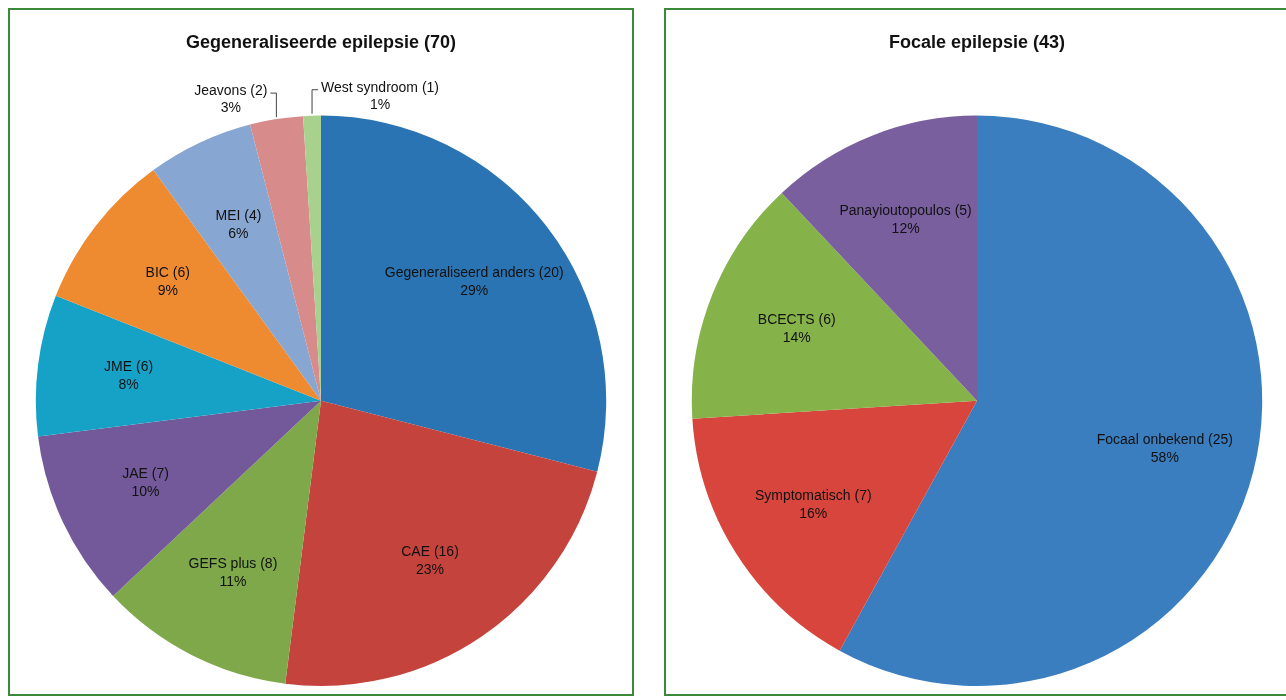 This screenshot has width=1286, height=700. What do you see at coordinates (238, 233) in the screenshot?
I see `data-label: 6%` at bounding box center [238, 233].